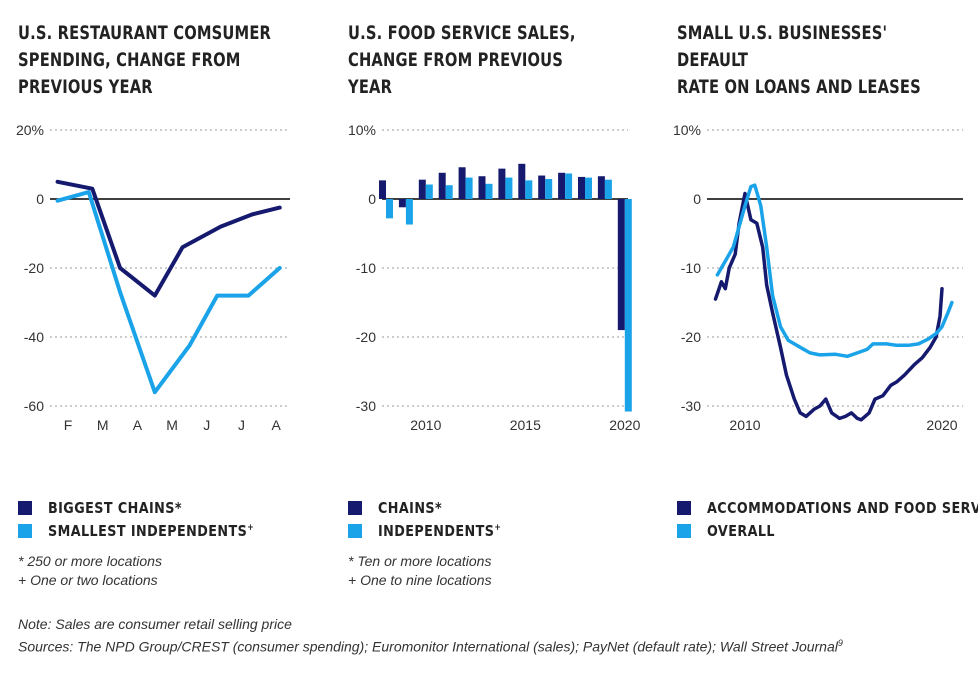 This screenshot has height=678, width=978. I want to click on footnote: + One to nine locations, so click(420, 580).